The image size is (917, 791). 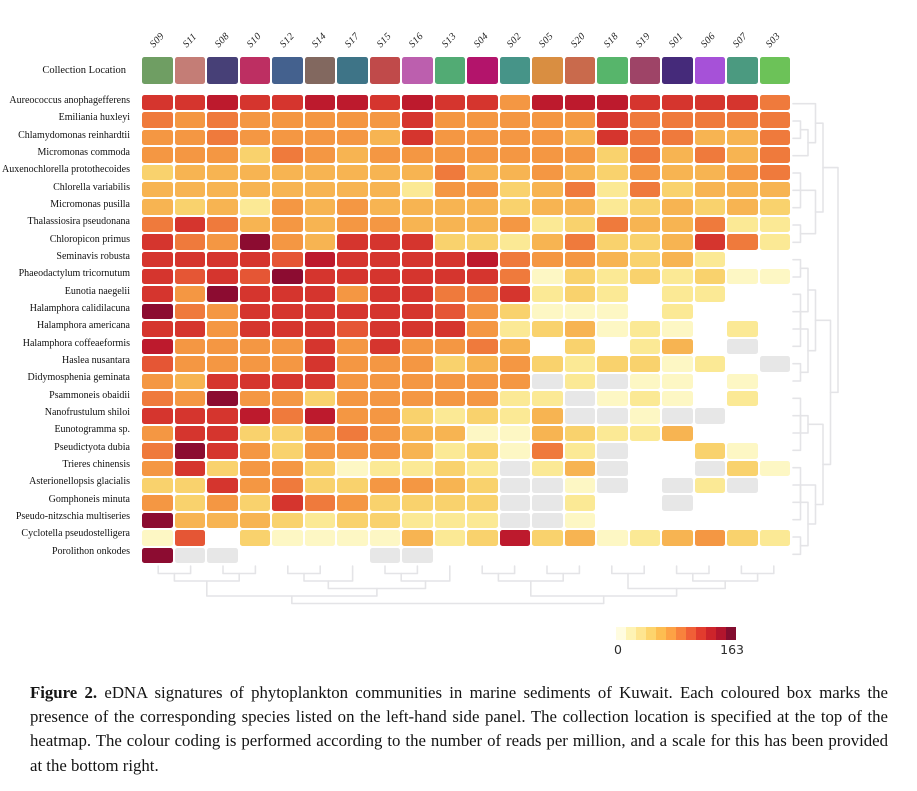 I want to click on color-scale-legend: 0 163, so click(x=679, y=642).